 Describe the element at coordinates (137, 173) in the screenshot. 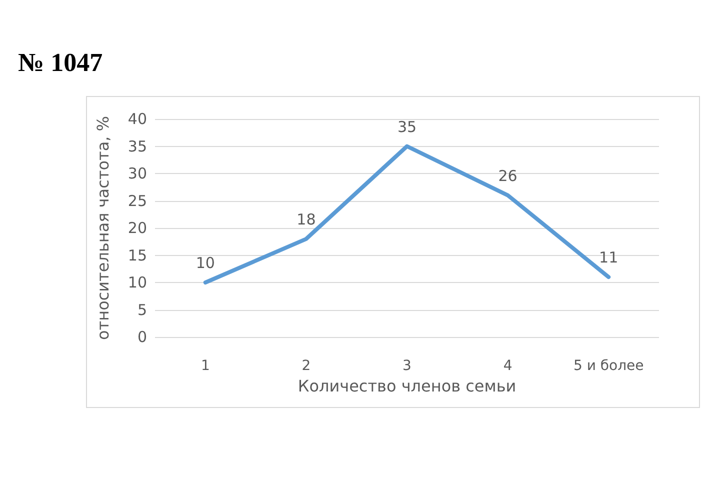

I see `y-tick-label: 30` at that location.